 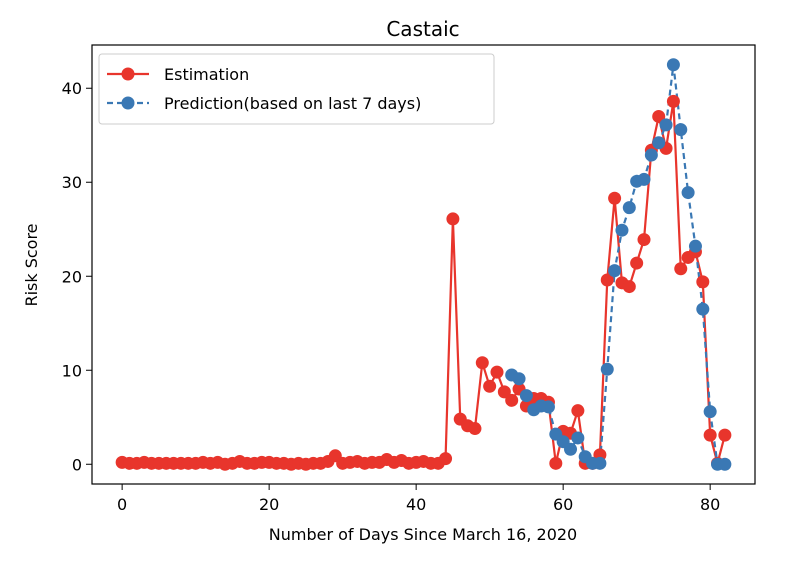 I want to click on x-tick-label: 20, so click(x=269, y=504).